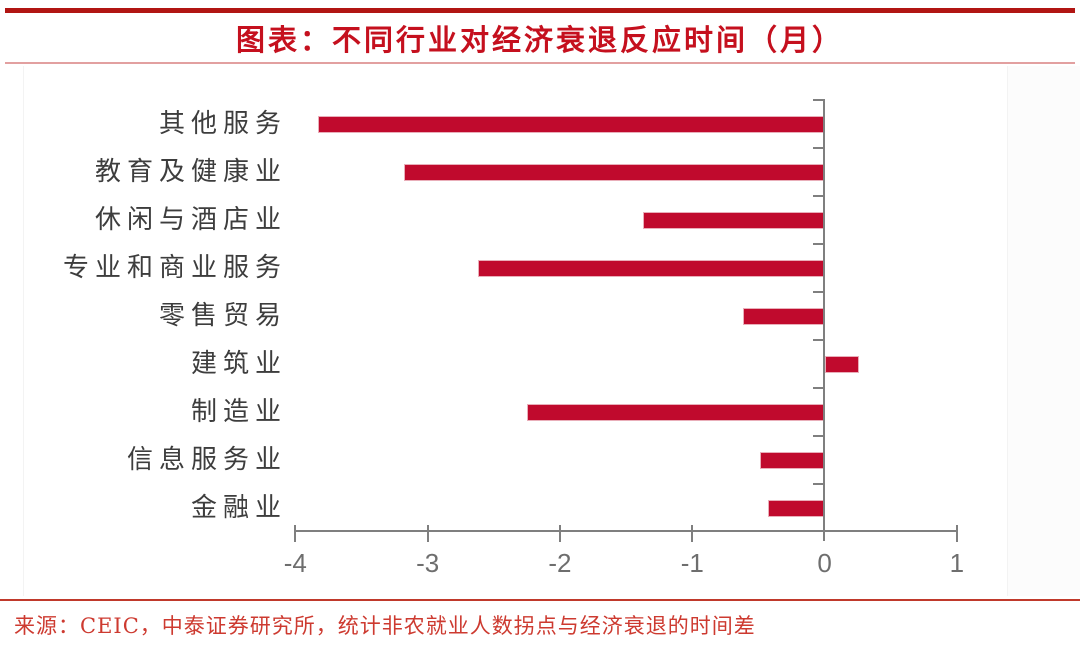 This screenshot has width=1080, height=646. I want to click on category-label: 制造业, so click(238, 412).